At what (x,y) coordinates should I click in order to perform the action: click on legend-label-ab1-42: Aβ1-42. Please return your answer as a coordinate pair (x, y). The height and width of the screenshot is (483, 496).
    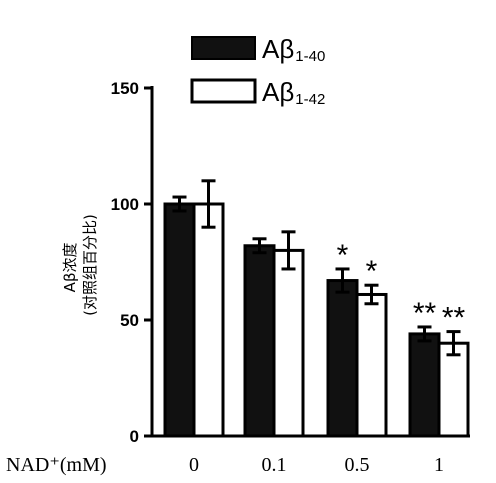
    Looking at the image, I should click on (293, 92).